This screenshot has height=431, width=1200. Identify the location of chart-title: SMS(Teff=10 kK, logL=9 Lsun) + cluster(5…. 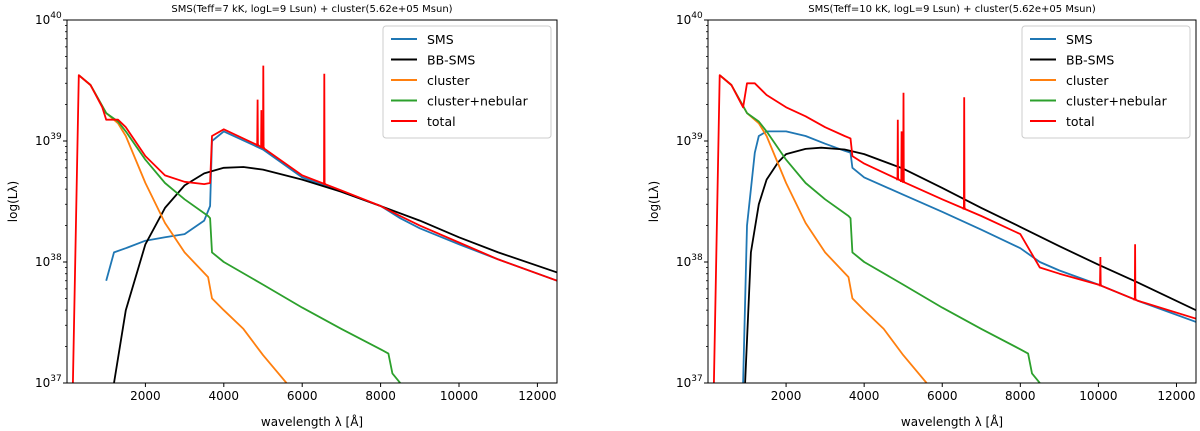
(952, 9).